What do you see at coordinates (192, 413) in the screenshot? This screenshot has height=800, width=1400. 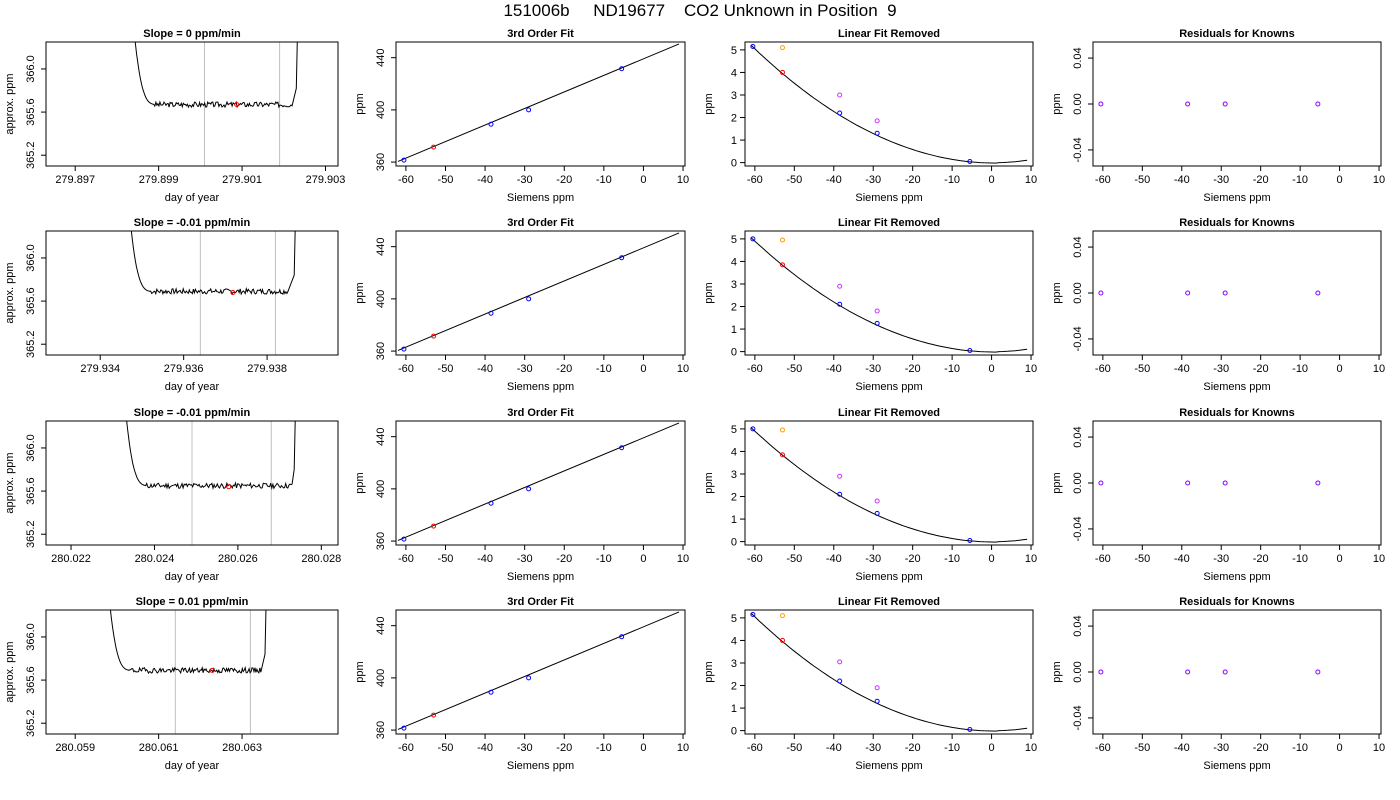 I see `panel-title: Slope = -0.01 ppm/min` at bounding box center [192, 413].